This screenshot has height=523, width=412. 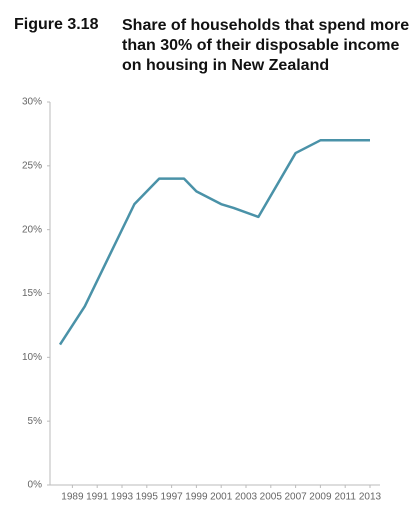 What do you see at coordinates (32, 165) in the screenshot?
I see `y-tick-label: 25%` at bounding box center [32, 165].